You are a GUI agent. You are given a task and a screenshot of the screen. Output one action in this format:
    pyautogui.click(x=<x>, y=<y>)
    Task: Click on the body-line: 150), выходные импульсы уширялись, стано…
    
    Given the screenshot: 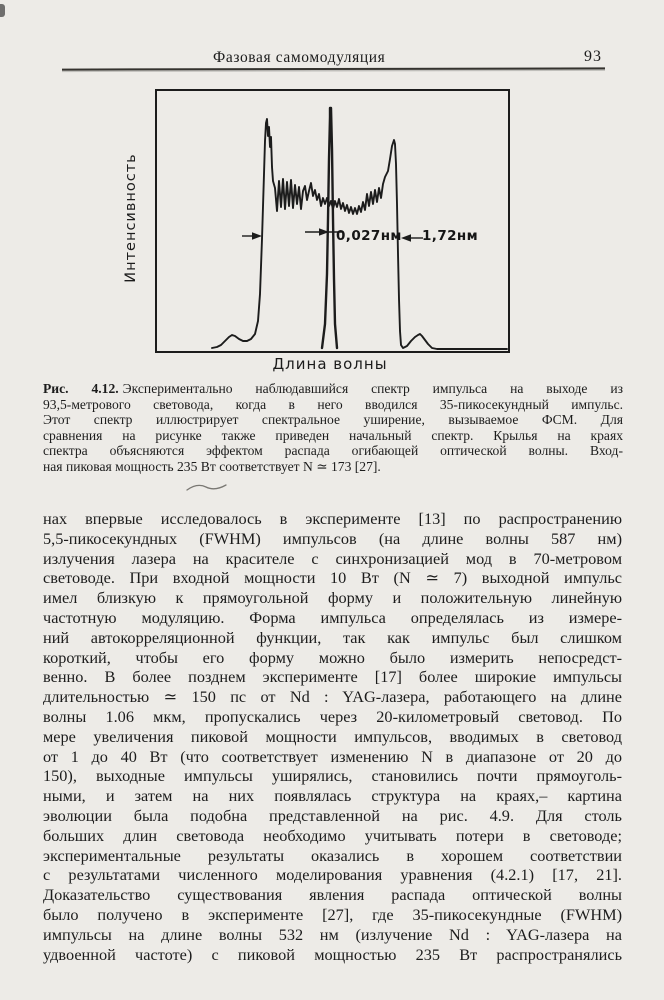 What is the action you would take?
    pyautogui.click(x=332, y=776)
    